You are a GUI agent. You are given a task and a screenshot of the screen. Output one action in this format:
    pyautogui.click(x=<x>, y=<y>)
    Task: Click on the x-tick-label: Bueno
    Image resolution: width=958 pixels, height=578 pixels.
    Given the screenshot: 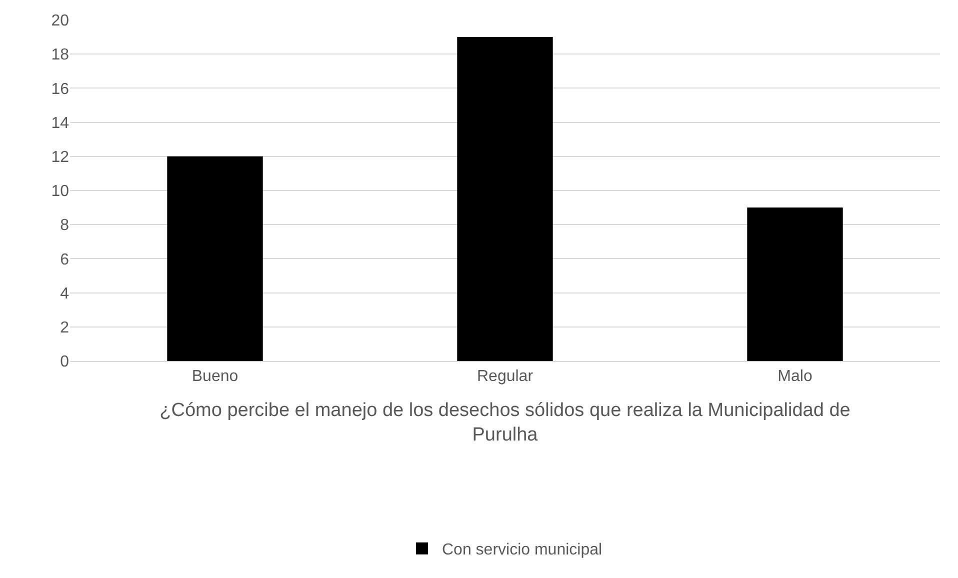 What is the action you would take?
    pyautogui.click(x=215, y=377)
    